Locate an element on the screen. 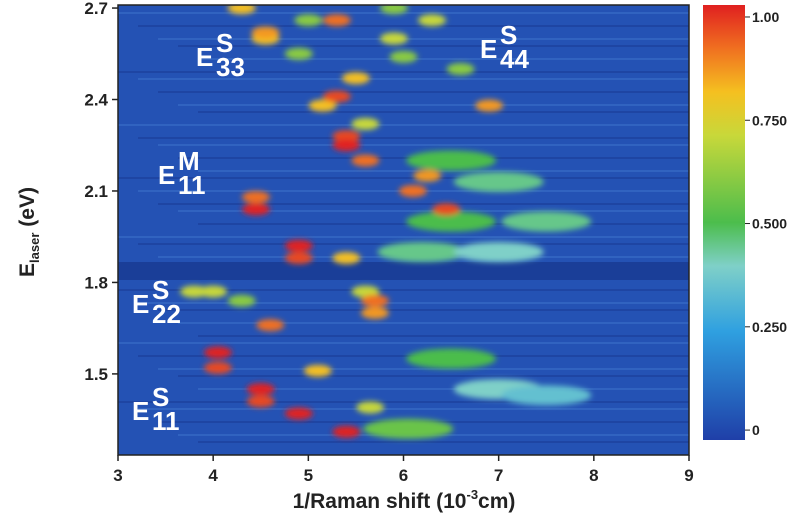  x-label-sup: -3 is located at coordinates (472, 494).